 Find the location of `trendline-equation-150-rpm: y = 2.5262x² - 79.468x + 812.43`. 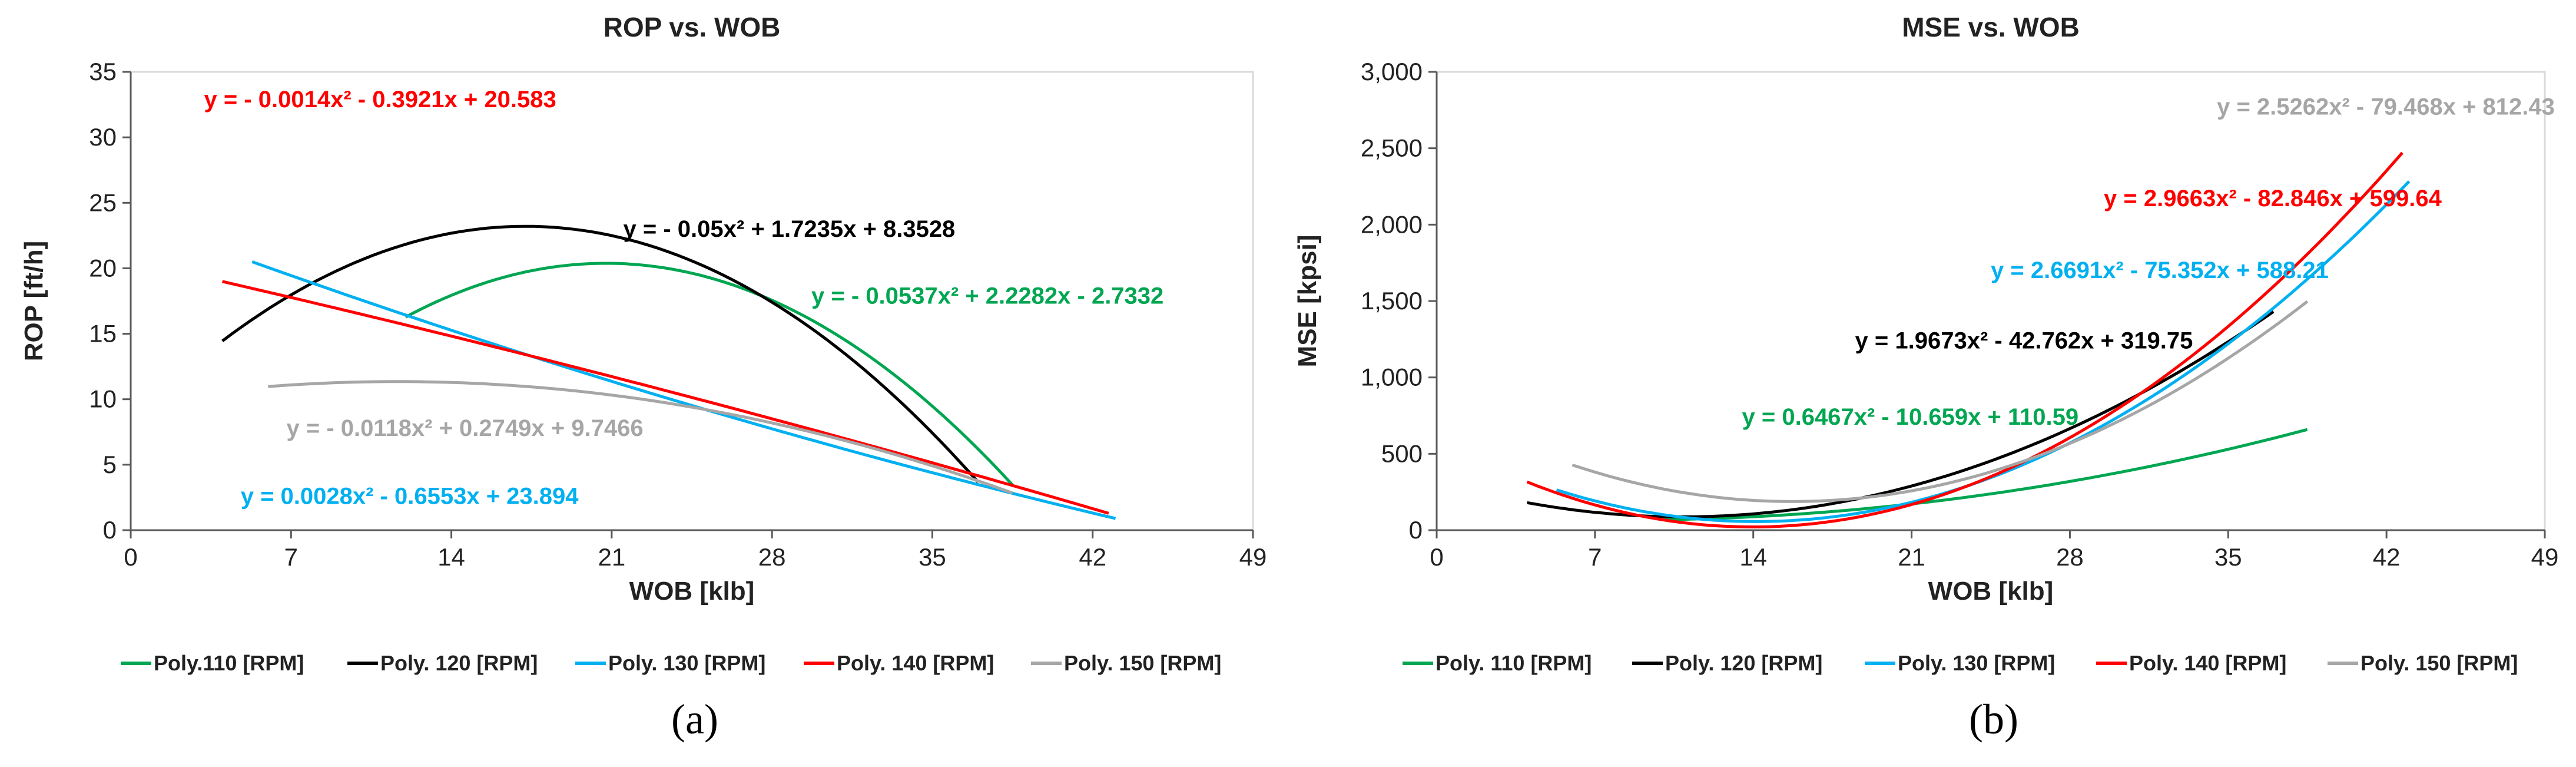

trendline-equation-150-rpm: y = 2.5262x² - 79.468x + 812.43 is located at coordinates (2386, 107).